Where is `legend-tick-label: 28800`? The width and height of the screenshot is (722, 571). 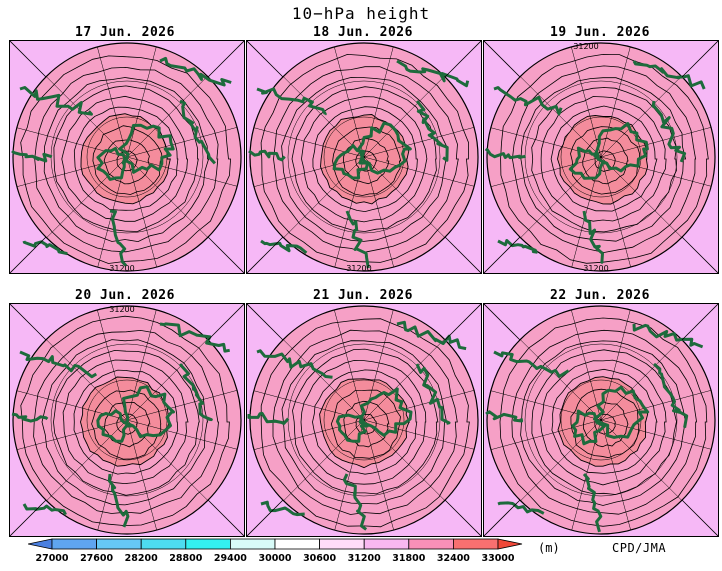 legend-tick-label: 28800 is located at coordinates (185, 558).